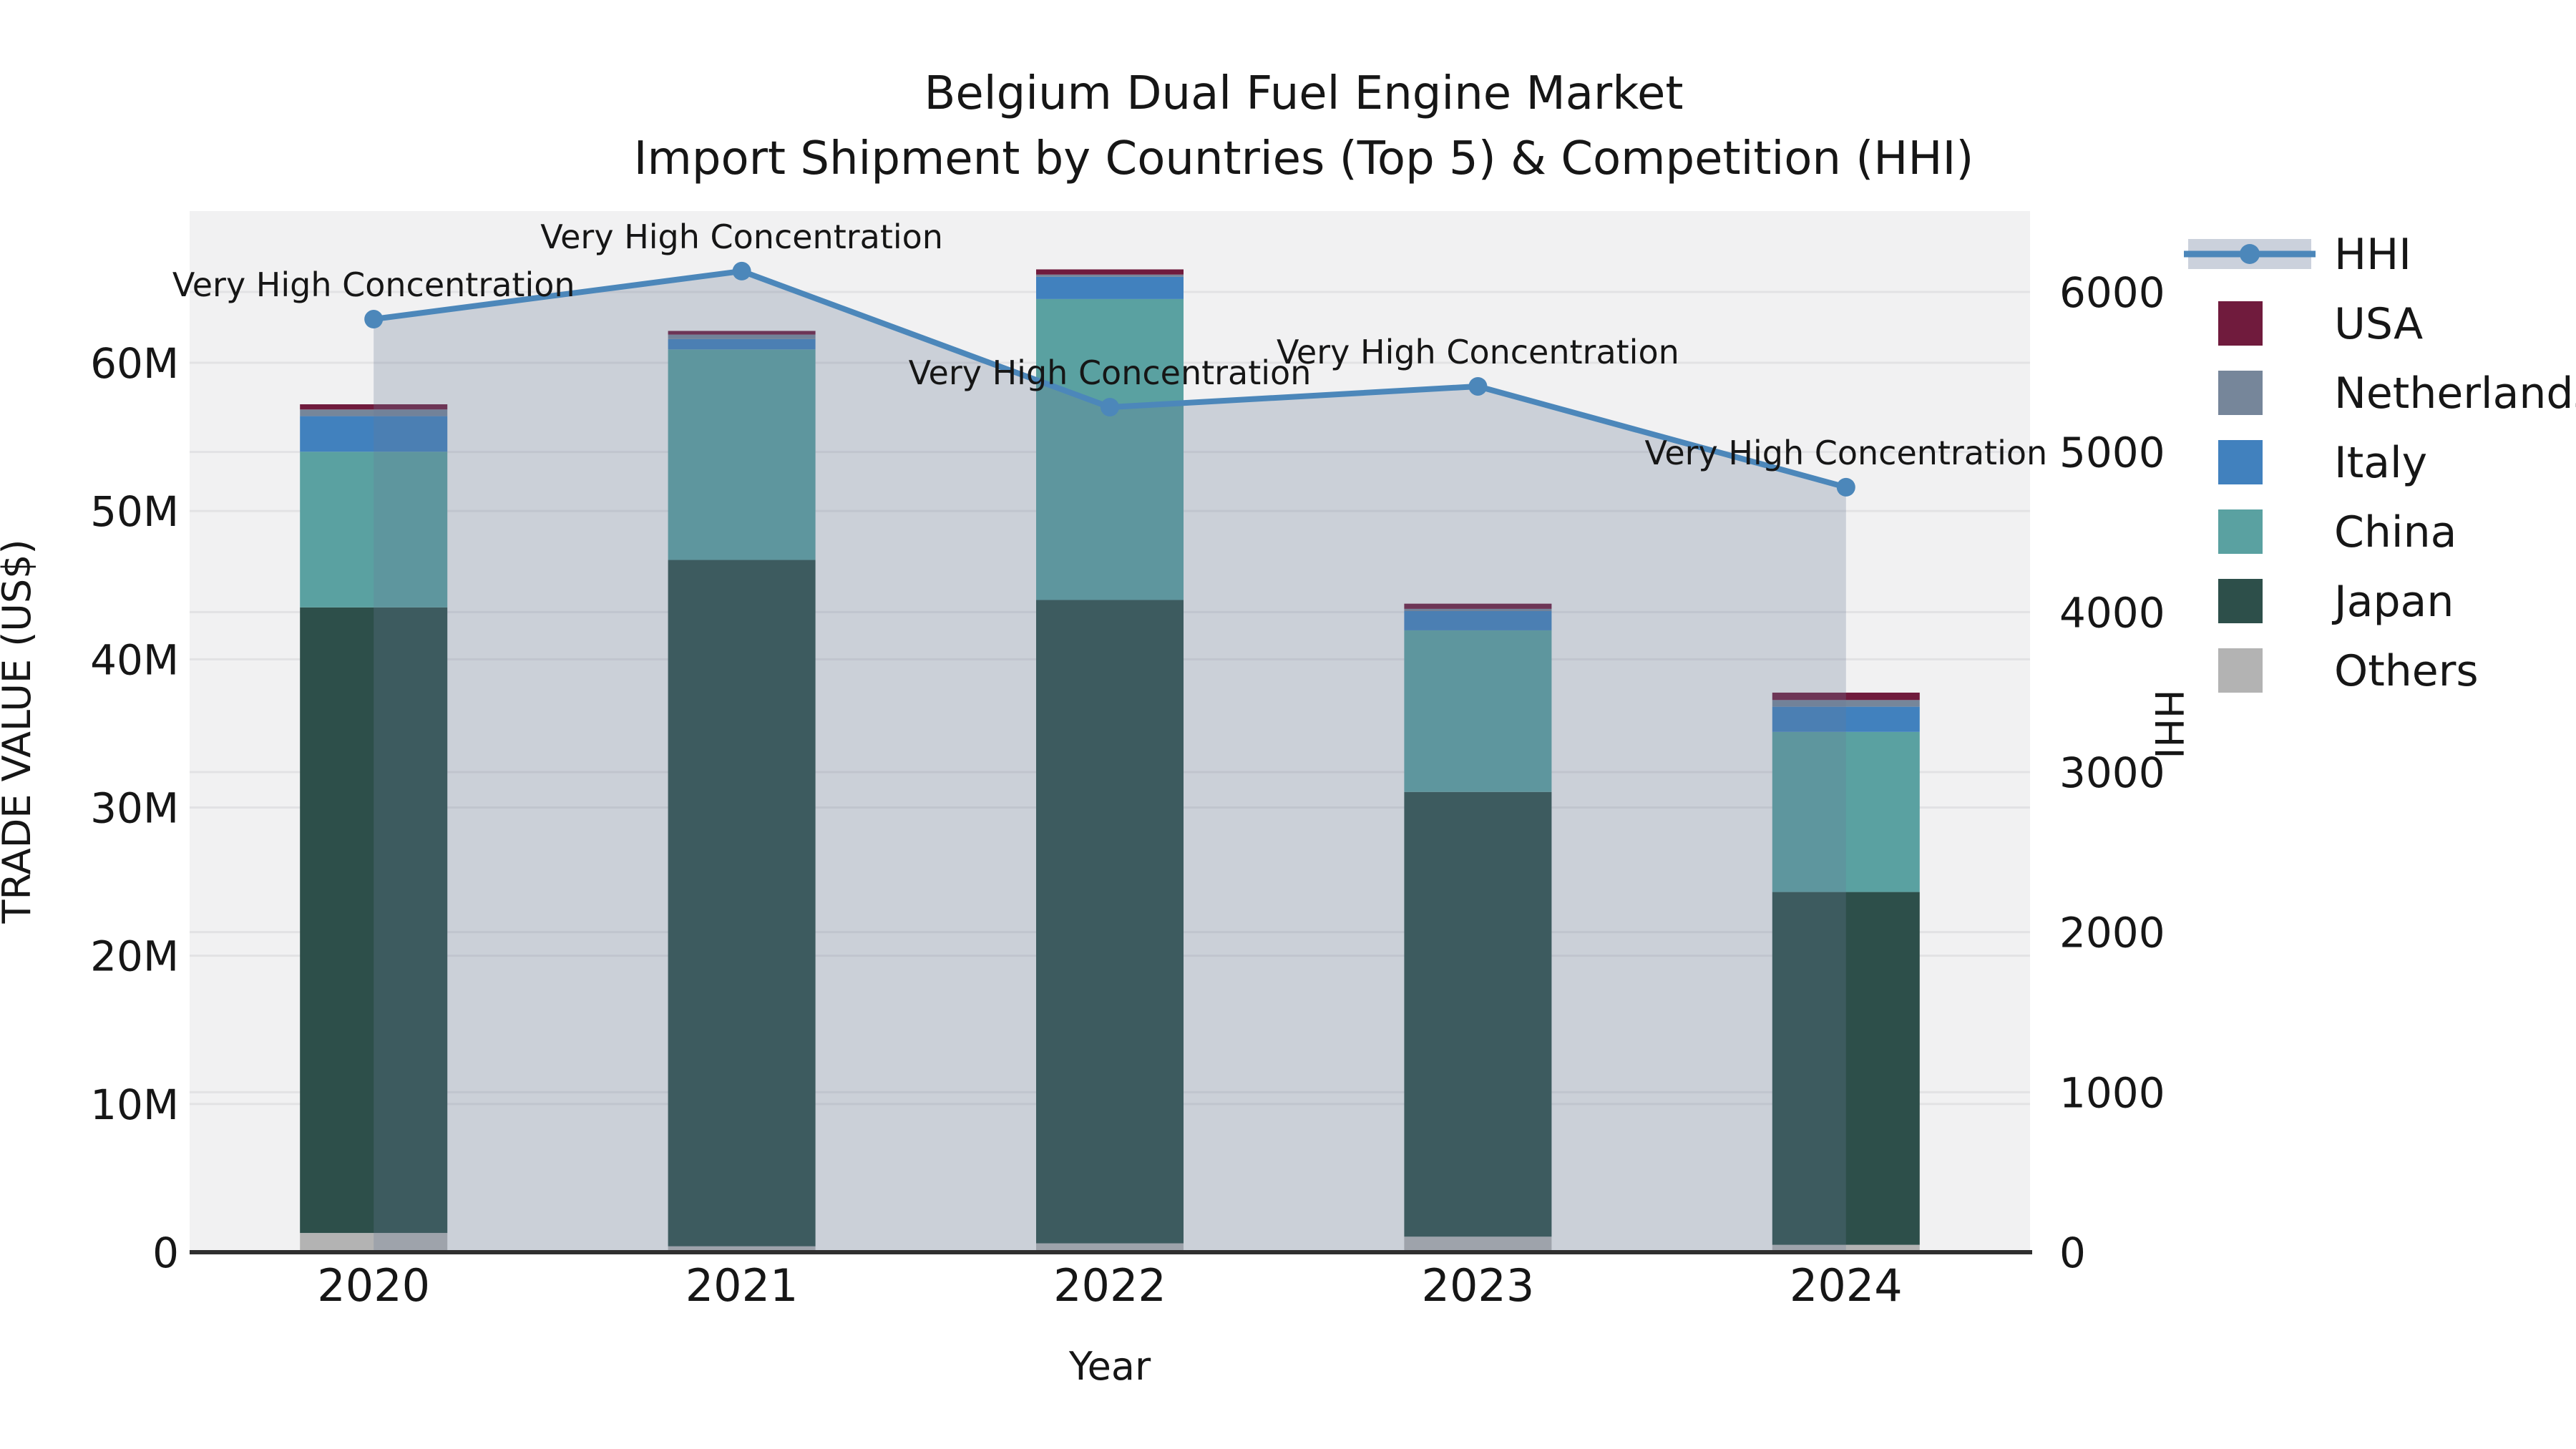  What do you see at coordinates (1845, 453) in the screenshot?
I see `annotation-label-2024: Very High Concentration` at bounding box center [1845, 453].